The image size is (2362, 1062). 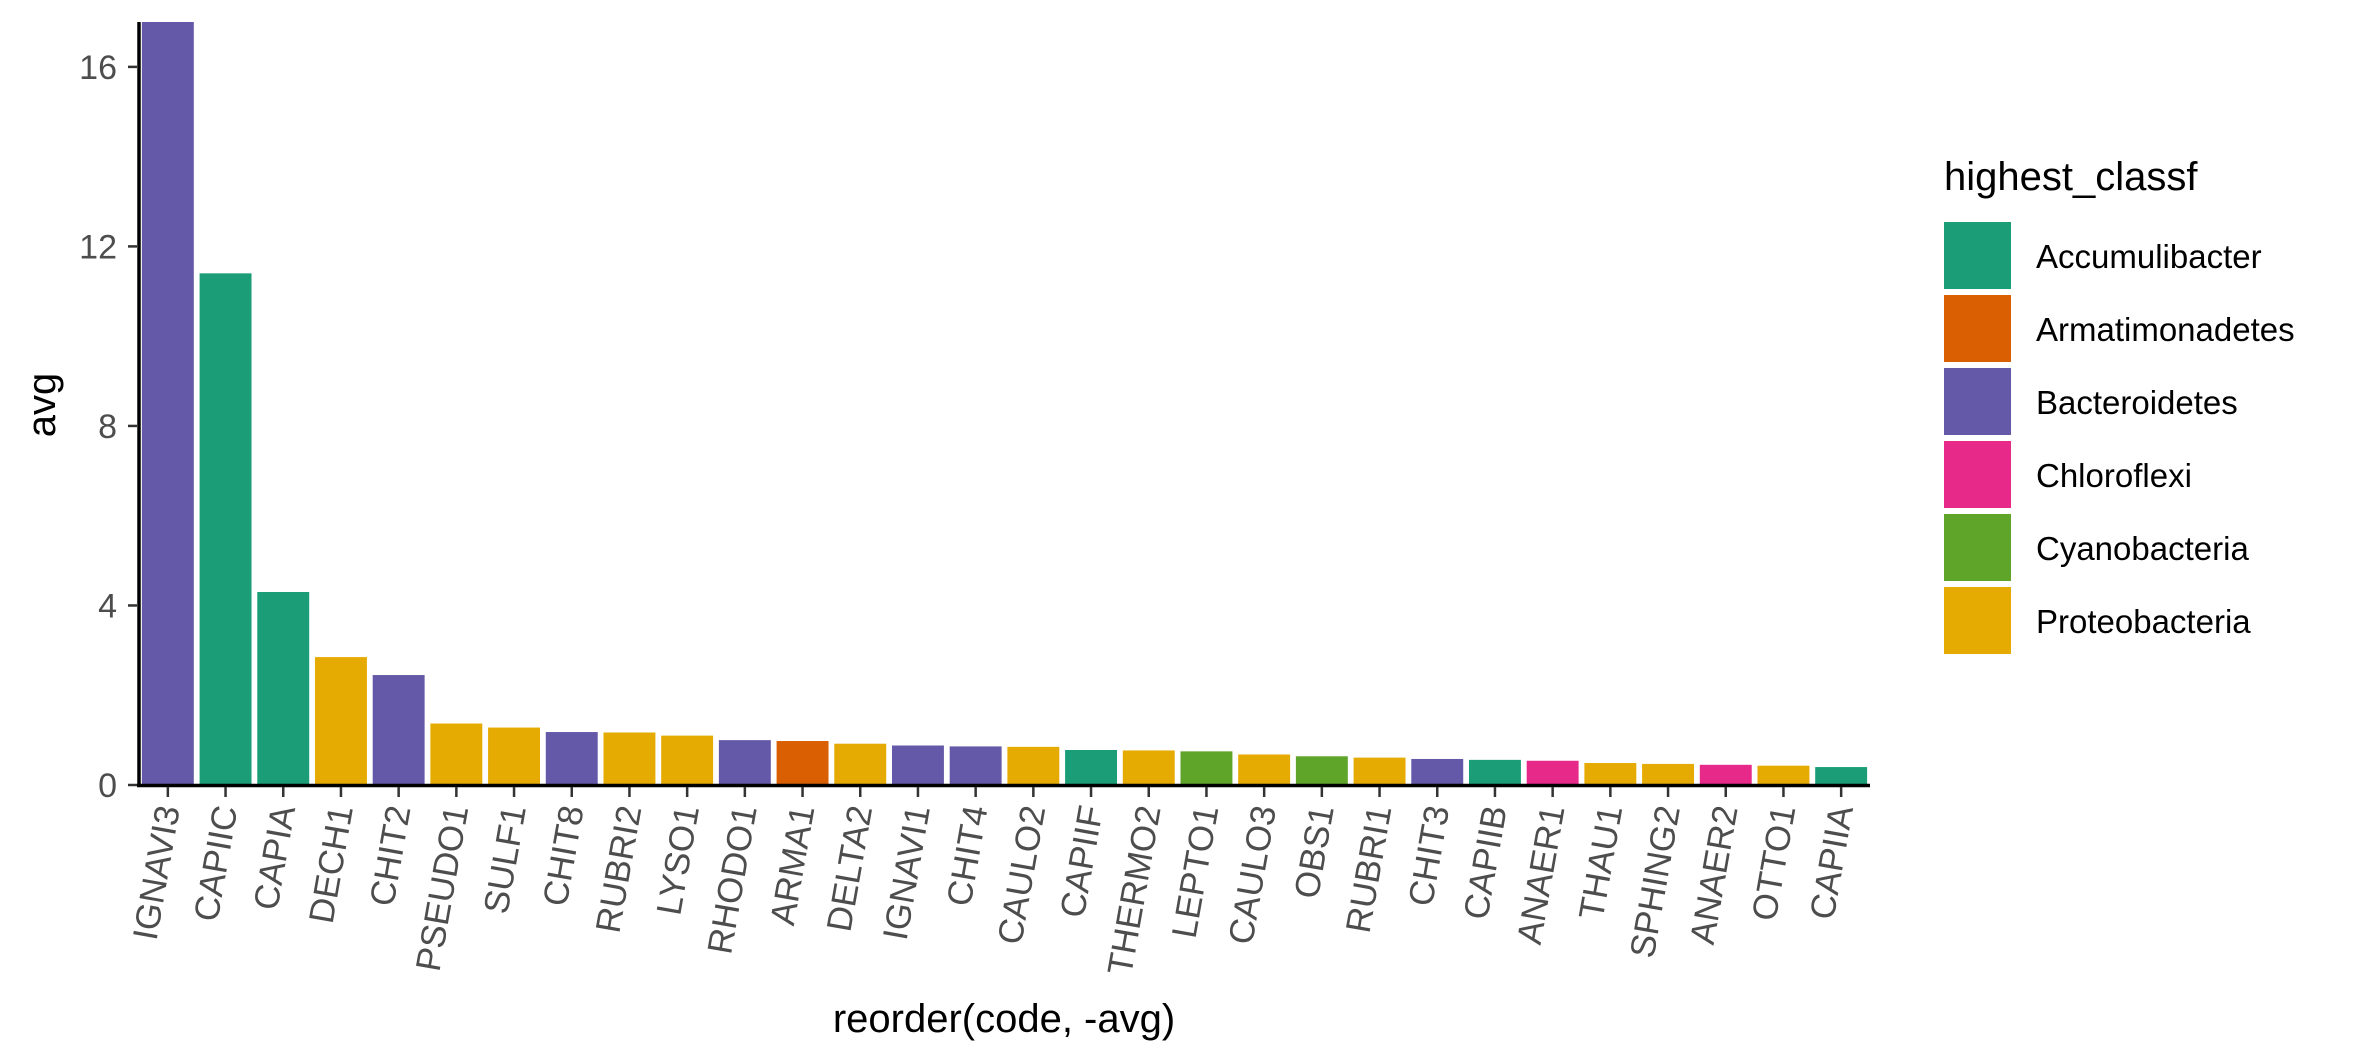 What do you see at coordinates (283, 688) in the screenshot?
I see `bar-capia` at bounding box center [283, 688].